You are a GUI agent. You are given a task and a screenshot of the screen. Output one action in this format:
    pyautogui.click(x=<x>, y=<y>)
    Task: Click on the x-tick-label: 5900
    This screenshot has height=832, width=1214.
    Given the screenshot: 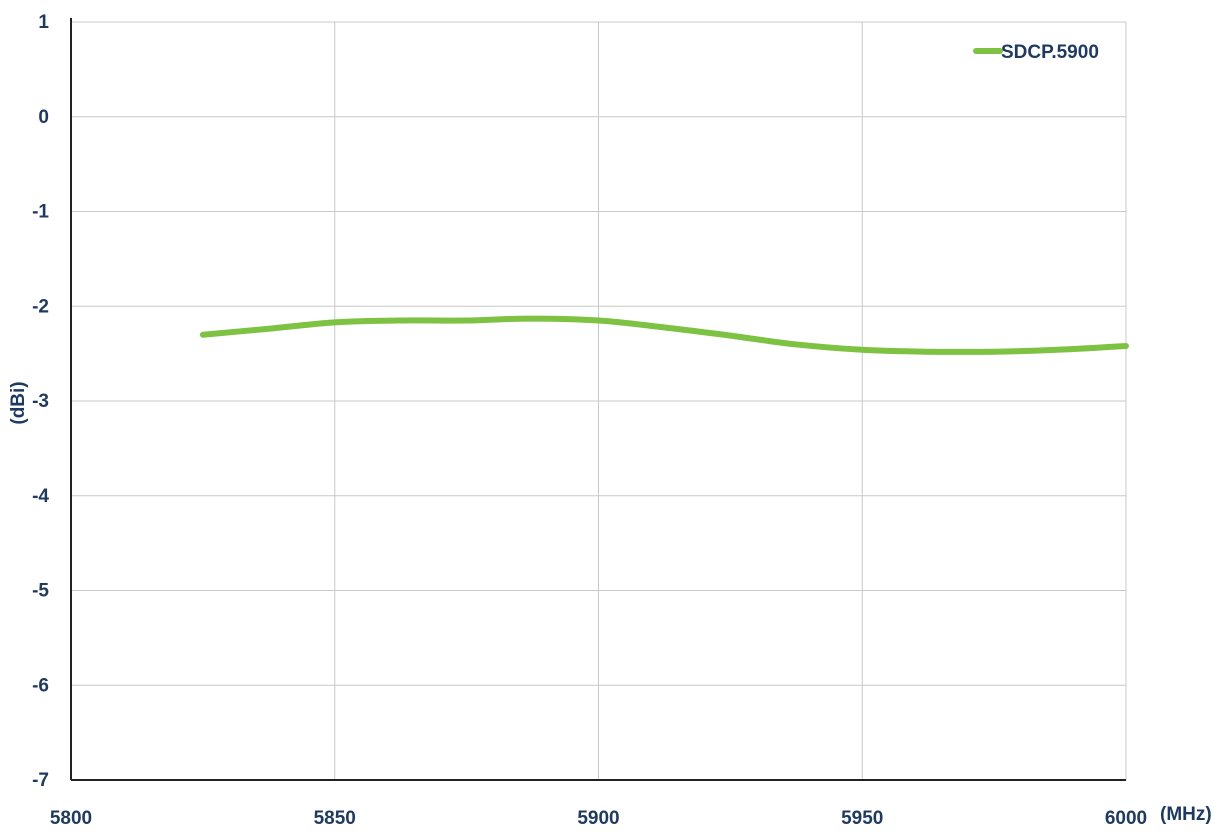 What is the action you would take?
    pyautogui.click(x=598, y=818)
    